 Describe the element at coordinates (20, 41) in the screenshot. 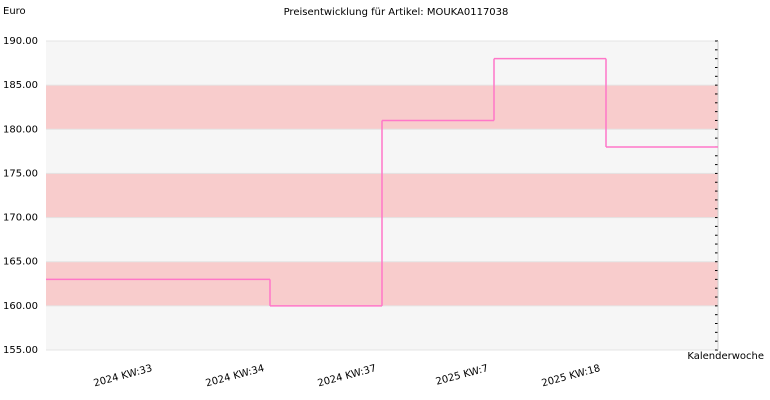

I see `y-tick-label: 190.00` at that location.